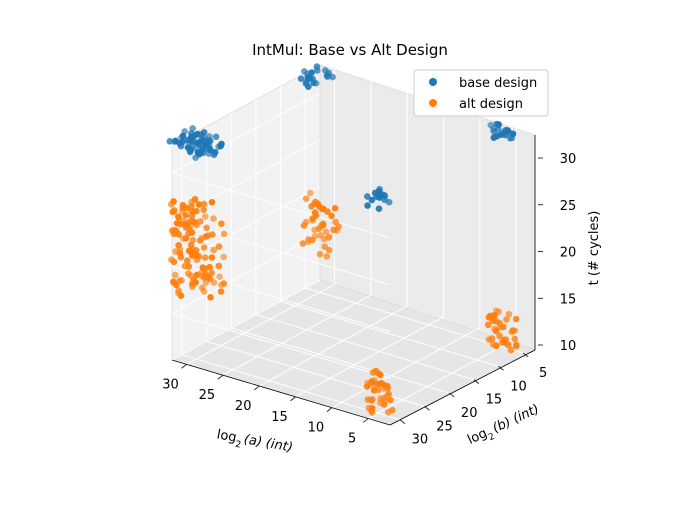 This screenshot has height=529, width=685. What do you see at coordinates (444, 426) in the screenshot?
I see `y-tick-label: 25` at bounding box center [444, 426].